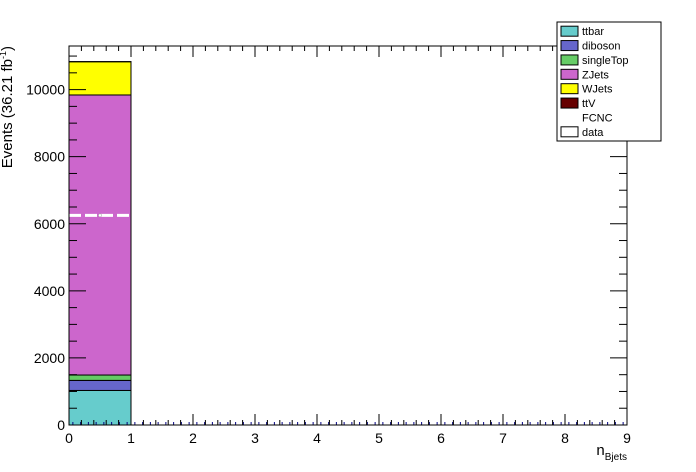 This screenshot has height=472, width=696. Describe the element at coordinates (49, 358) in the screenshot. I see `y-tick-label-2000: 2000` at that location.